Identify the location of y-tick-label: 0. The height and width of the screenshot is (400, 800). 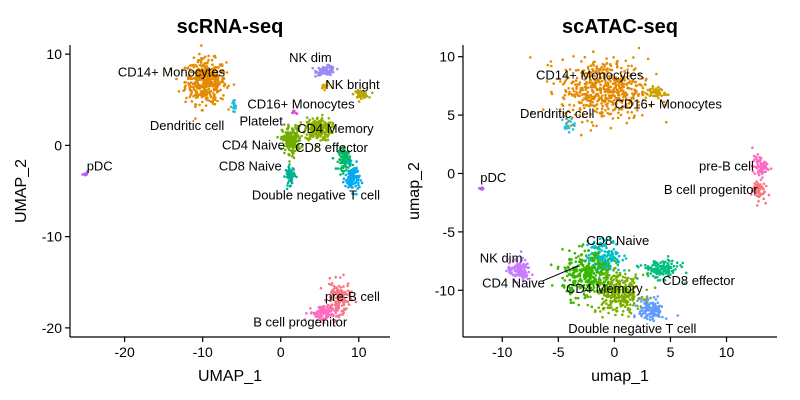
(451, 173).